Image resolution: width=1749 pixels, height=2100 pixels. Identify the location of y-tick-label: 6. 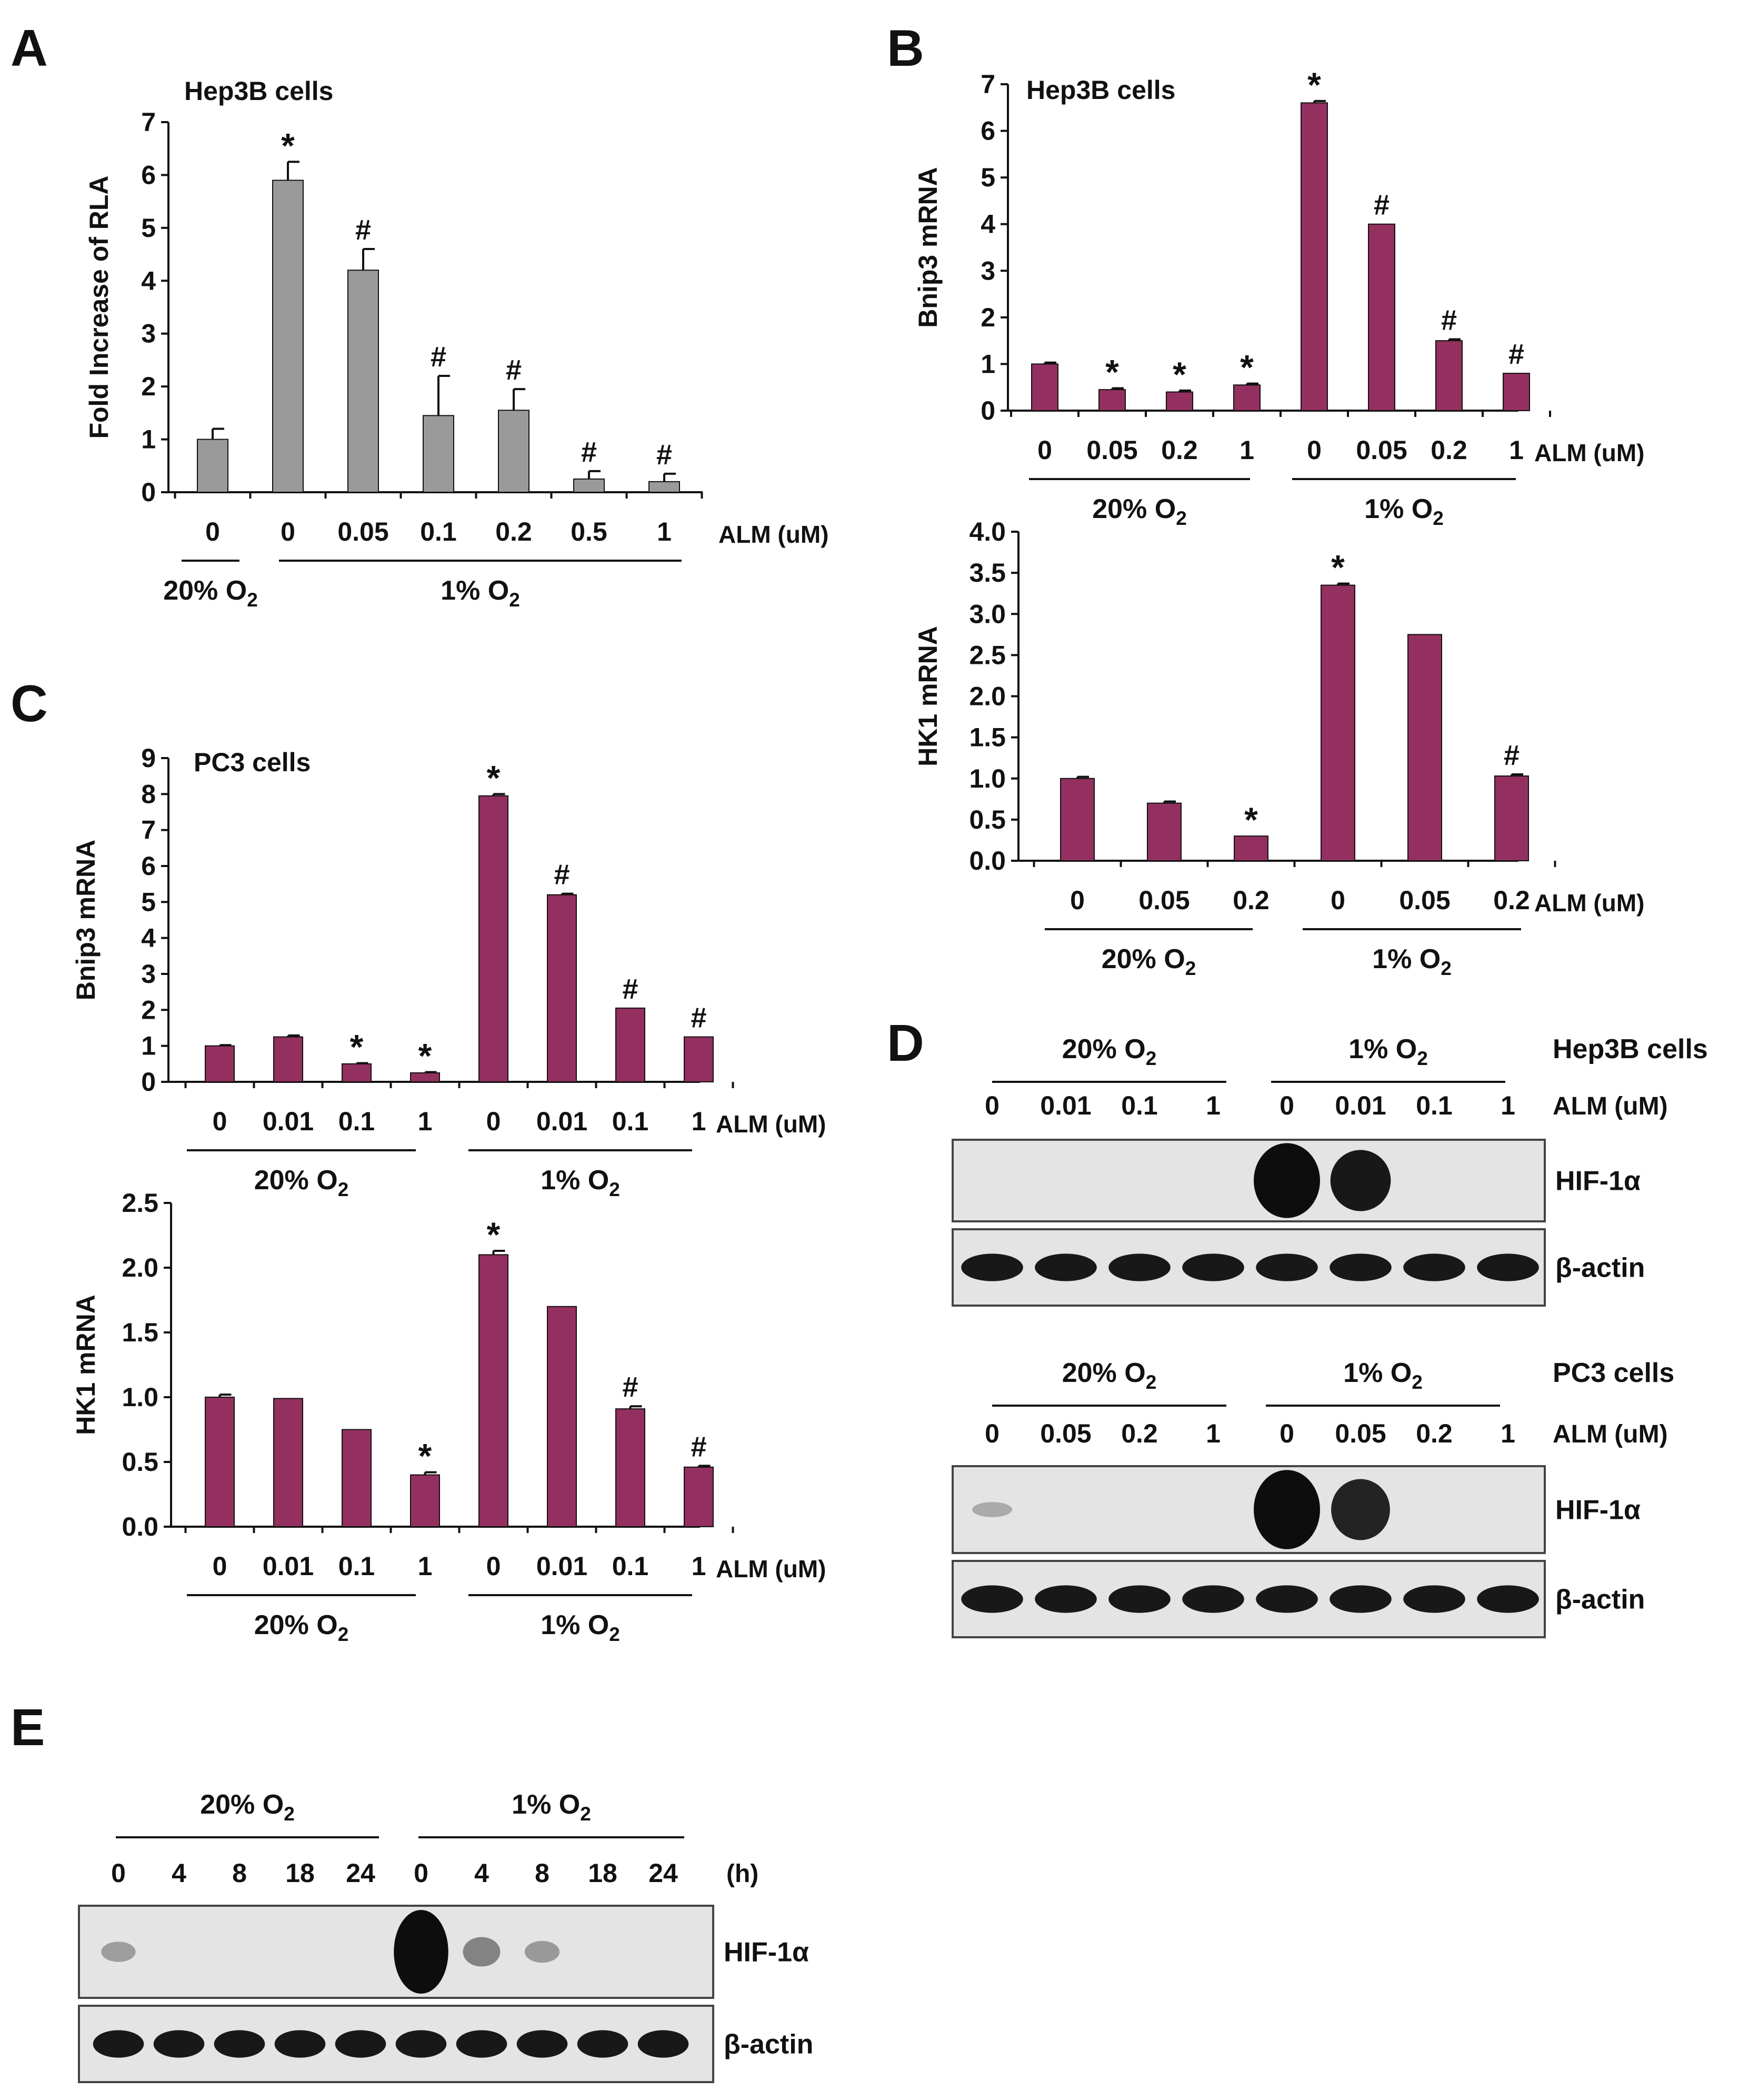
(988, 131).